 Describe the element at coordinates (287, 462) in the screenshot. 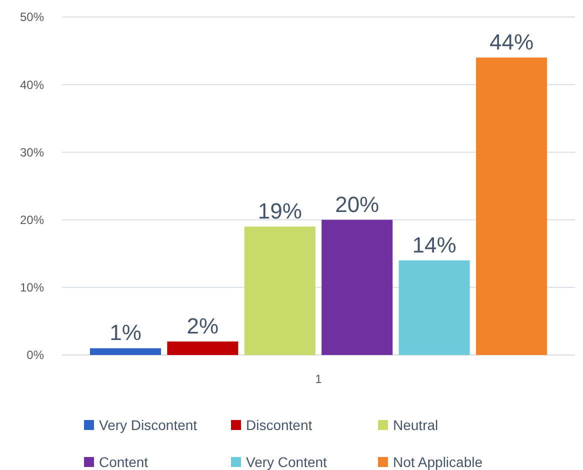

I see `legend-label: Very Content` at that location.